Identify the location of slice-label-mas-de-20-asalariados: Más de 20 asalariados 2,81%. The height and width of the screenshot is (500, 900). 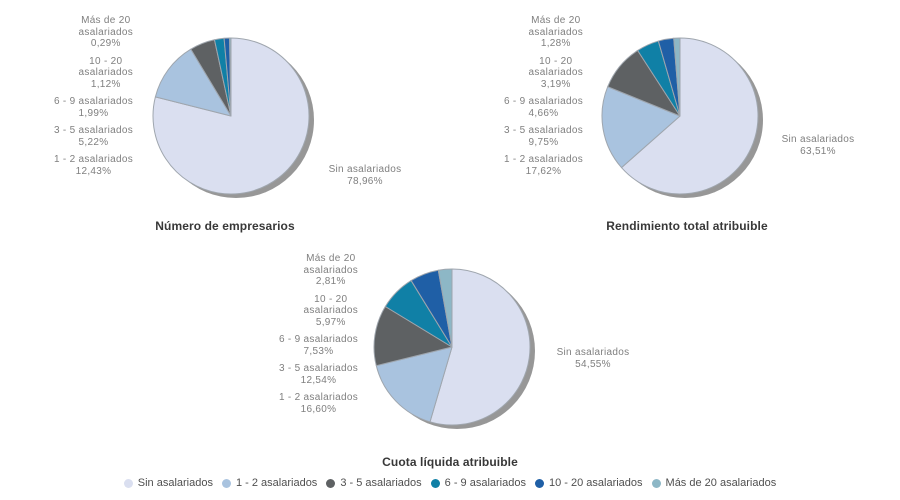
(330, 270).